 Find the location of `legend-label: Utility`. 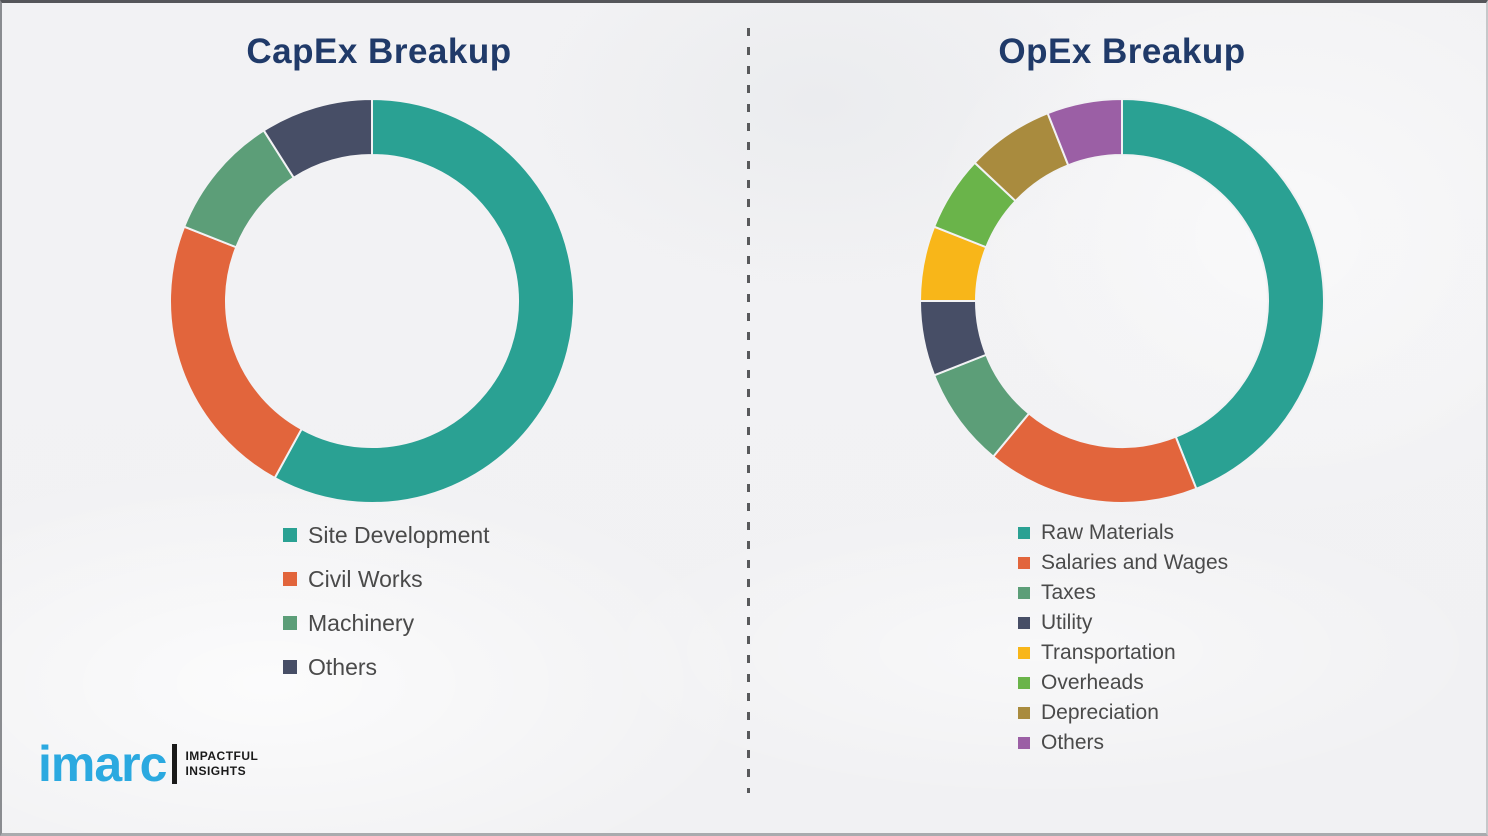

legend-label: Utility is located at coordinates (1067, 622).